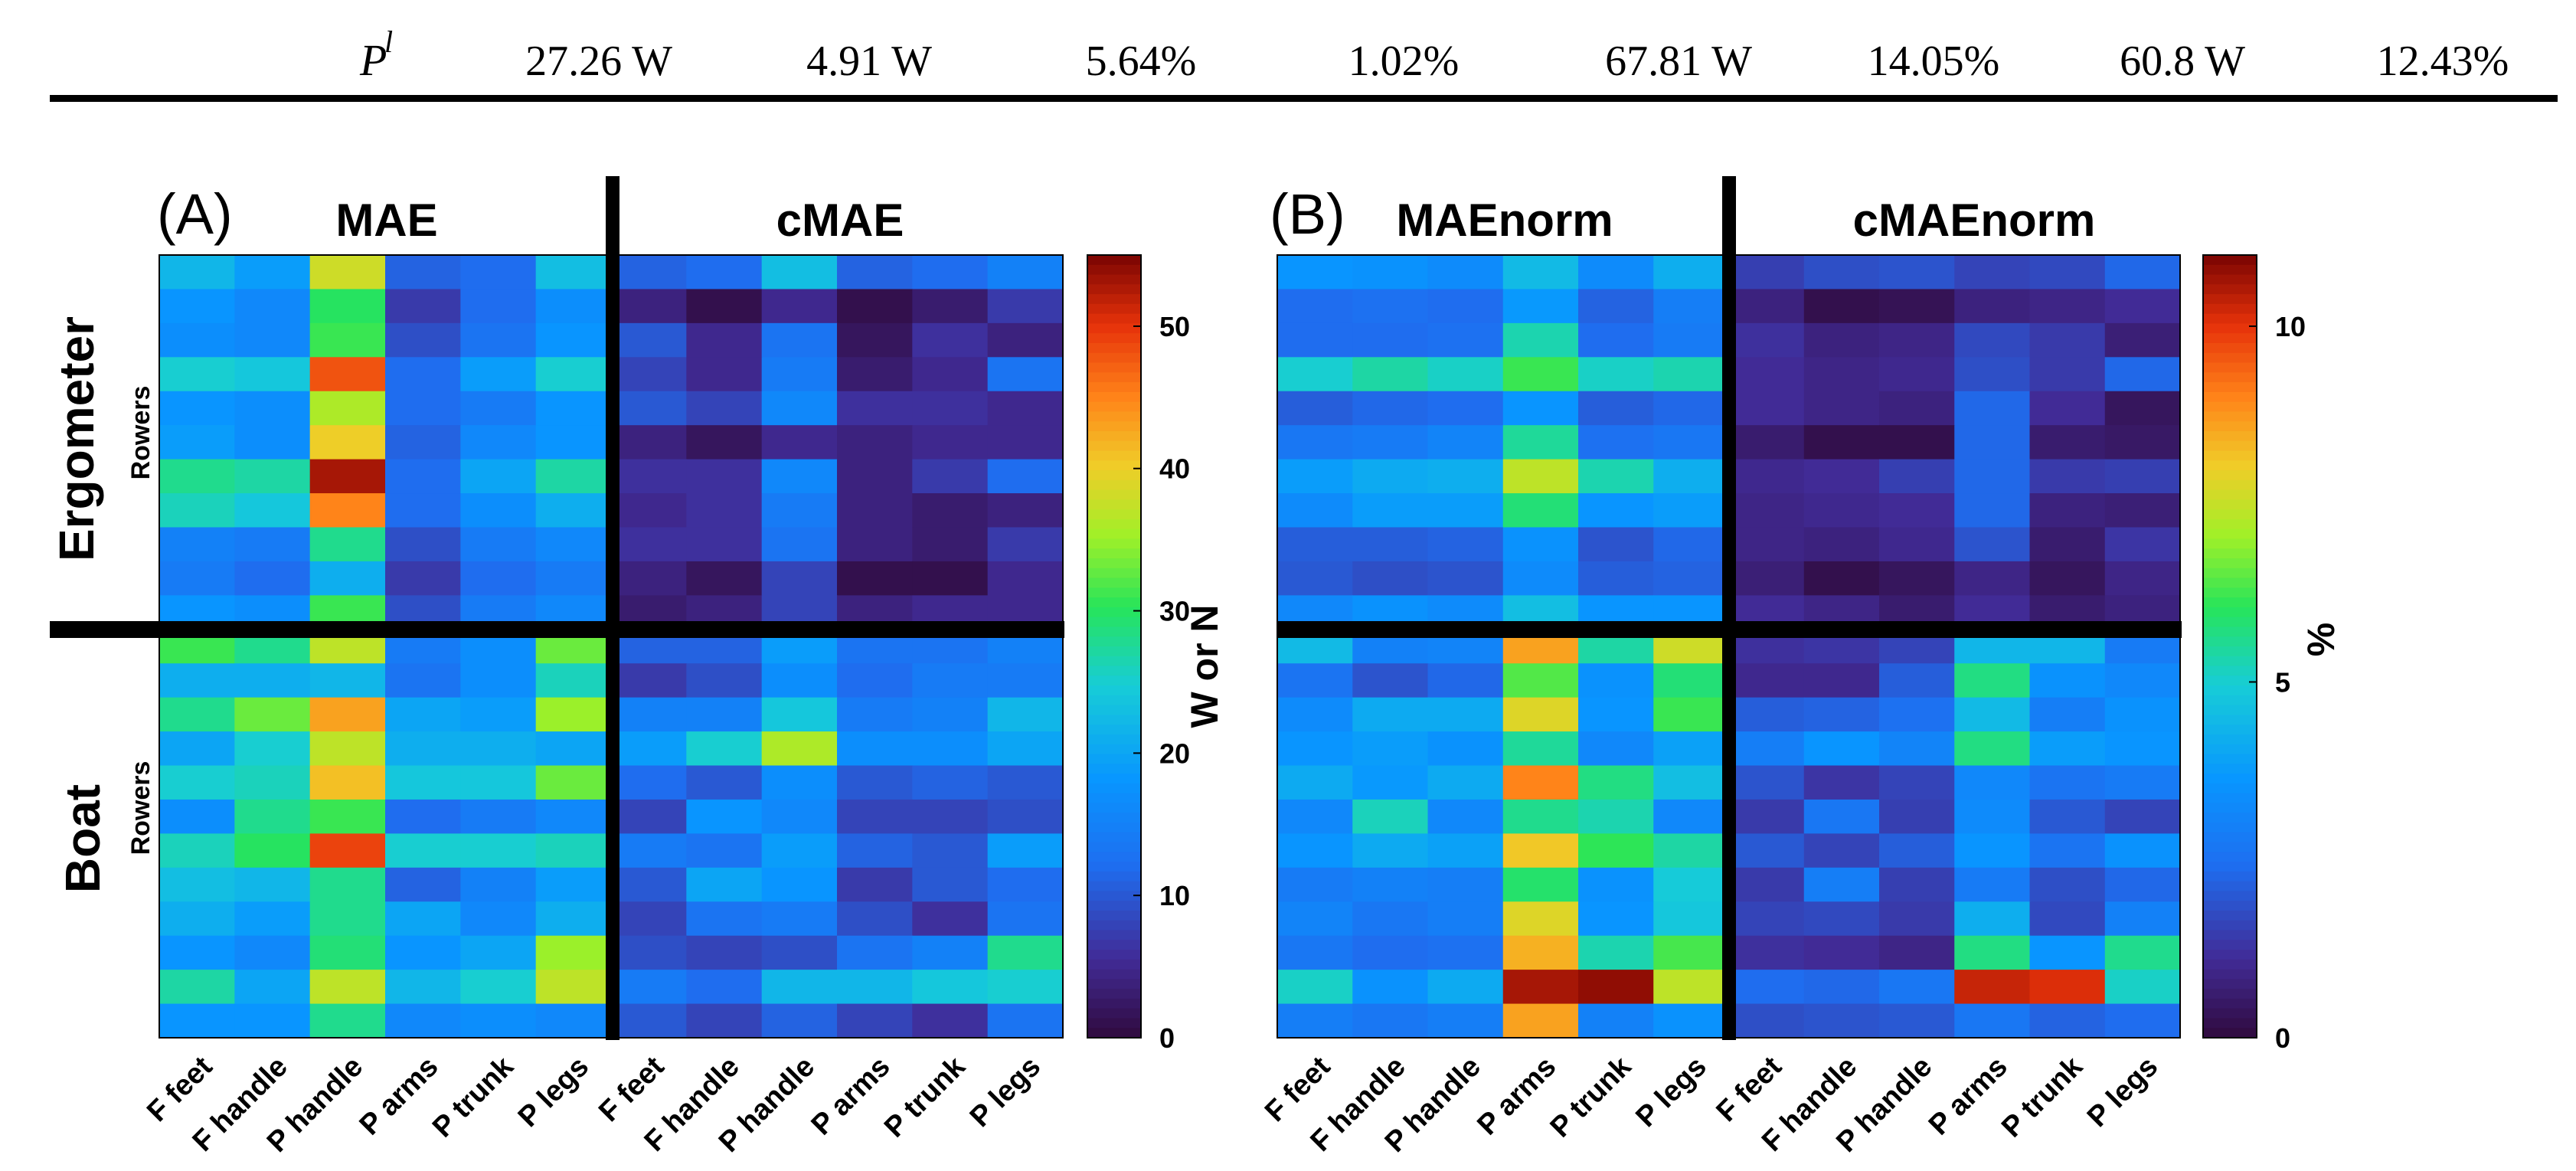  Describe the element at coordinates (1504, 220) in the screenshot. I see `panel-b-title-left: MAEnorm` at that location.